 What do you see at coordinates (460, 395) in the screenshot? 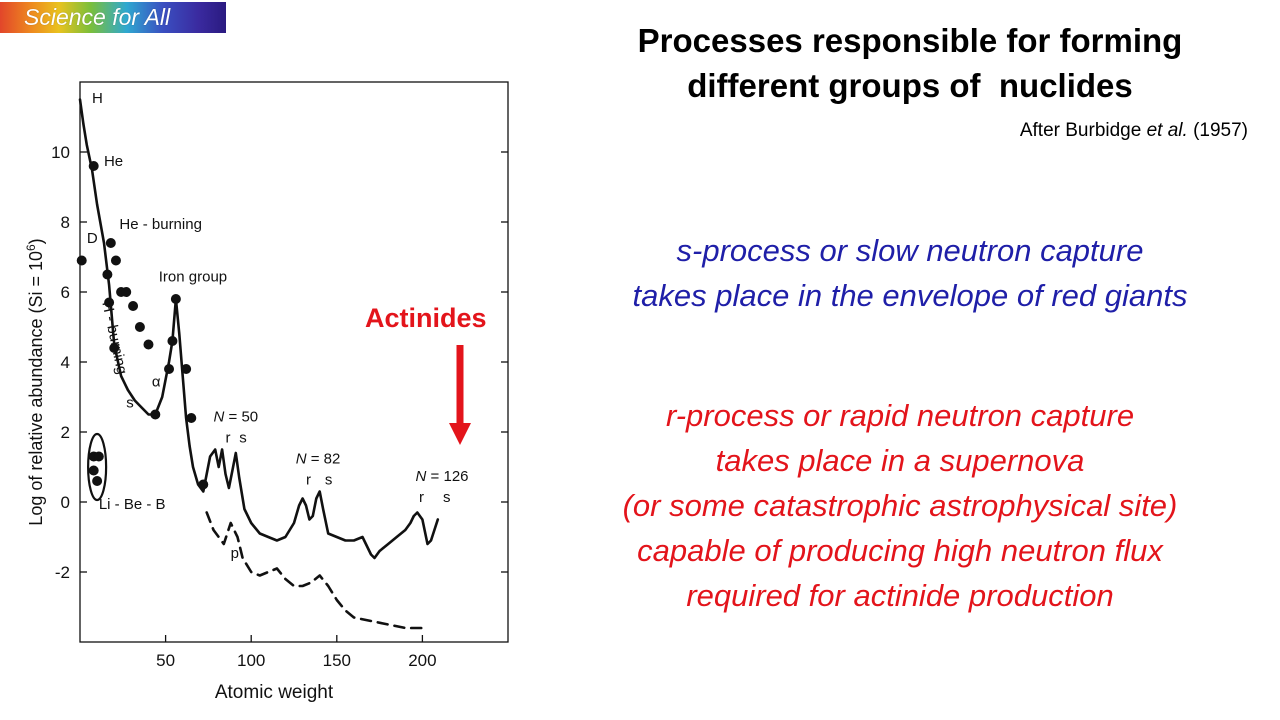
I see `actinides-arrow-icon` at bounding box center [460, 395].